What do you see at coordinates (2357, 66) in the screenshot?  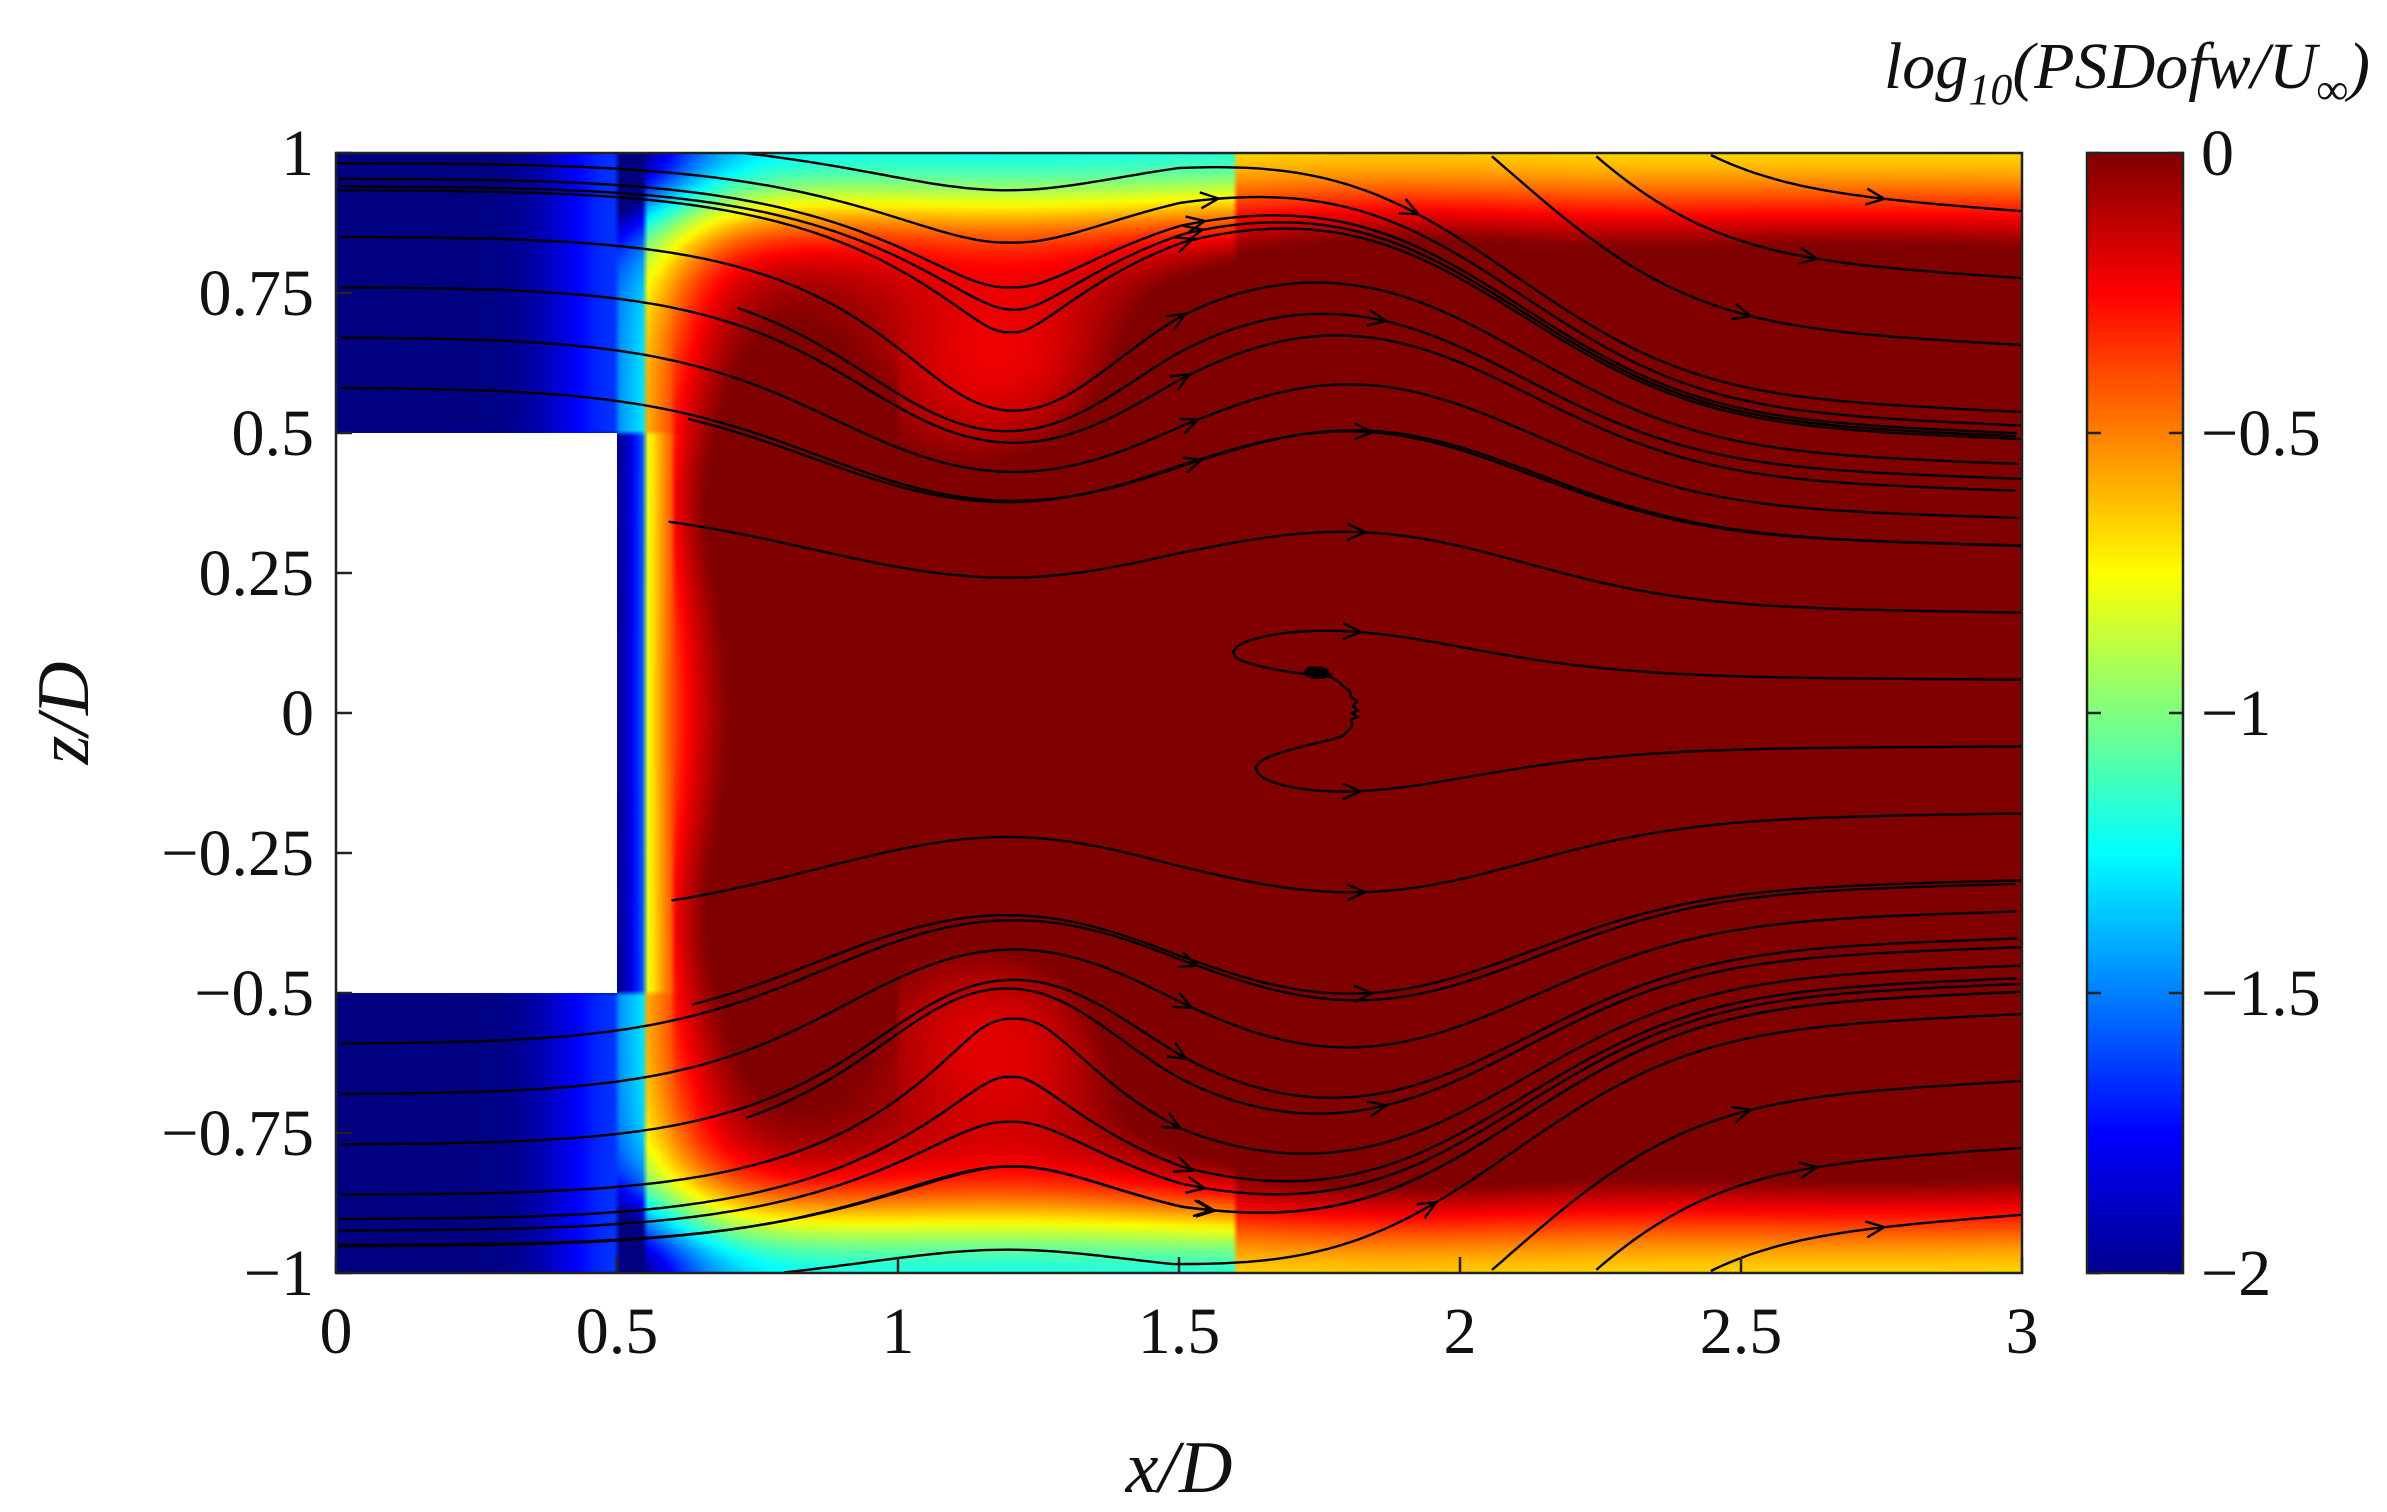 I see `colorbar-title-part: )` at bounding box center [2357, 66].